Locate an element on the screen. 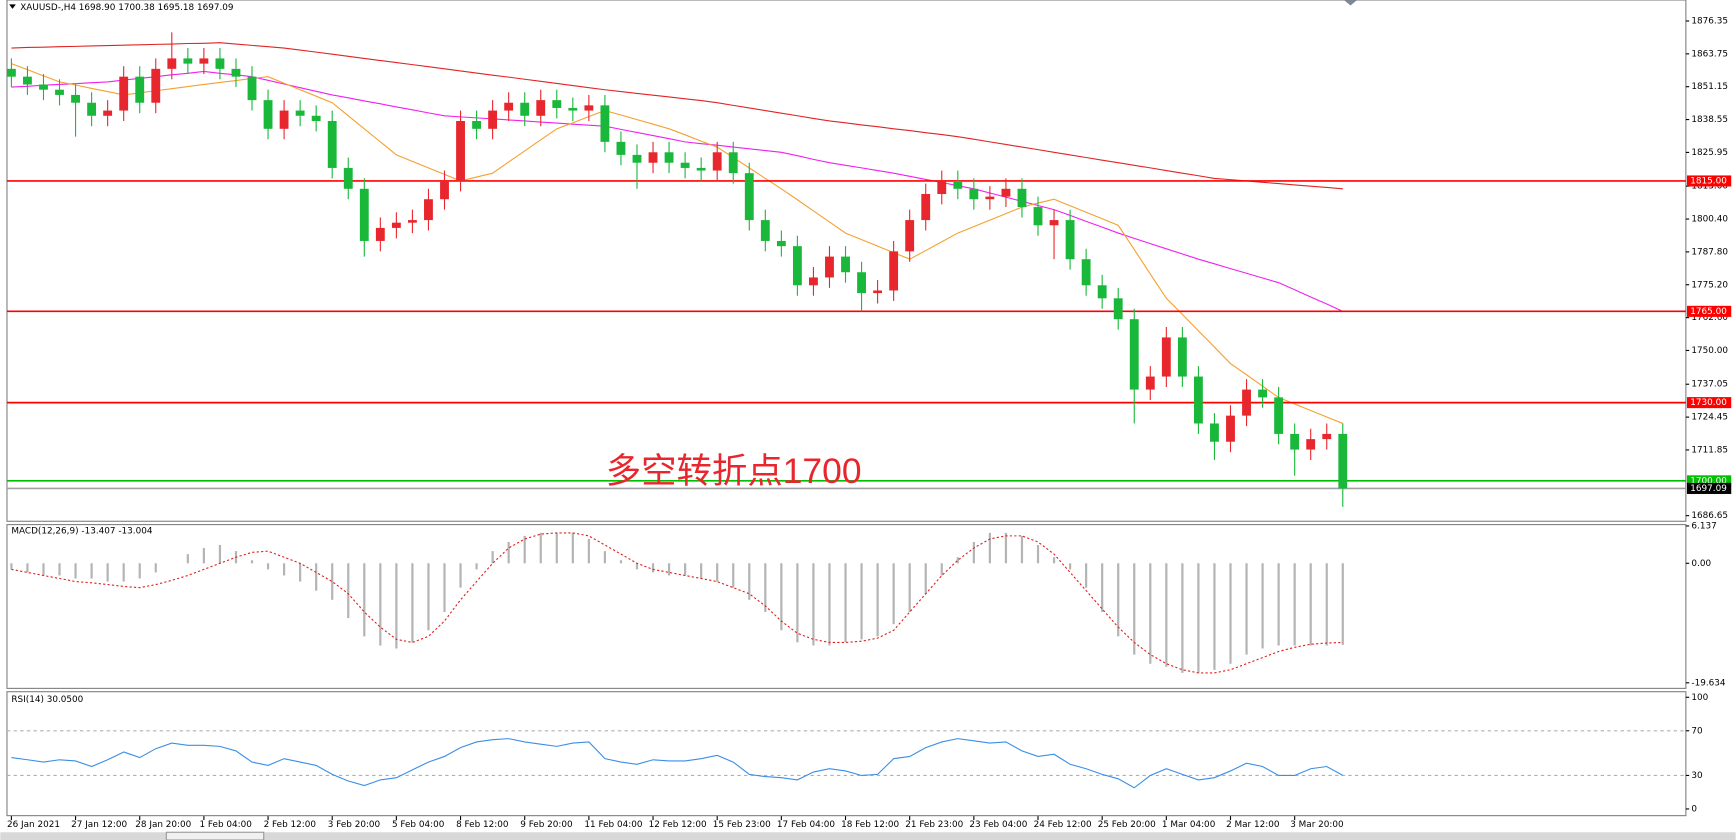  x-tick-label: 3 Mar 20:00 is located at coordinates (1317, 825).